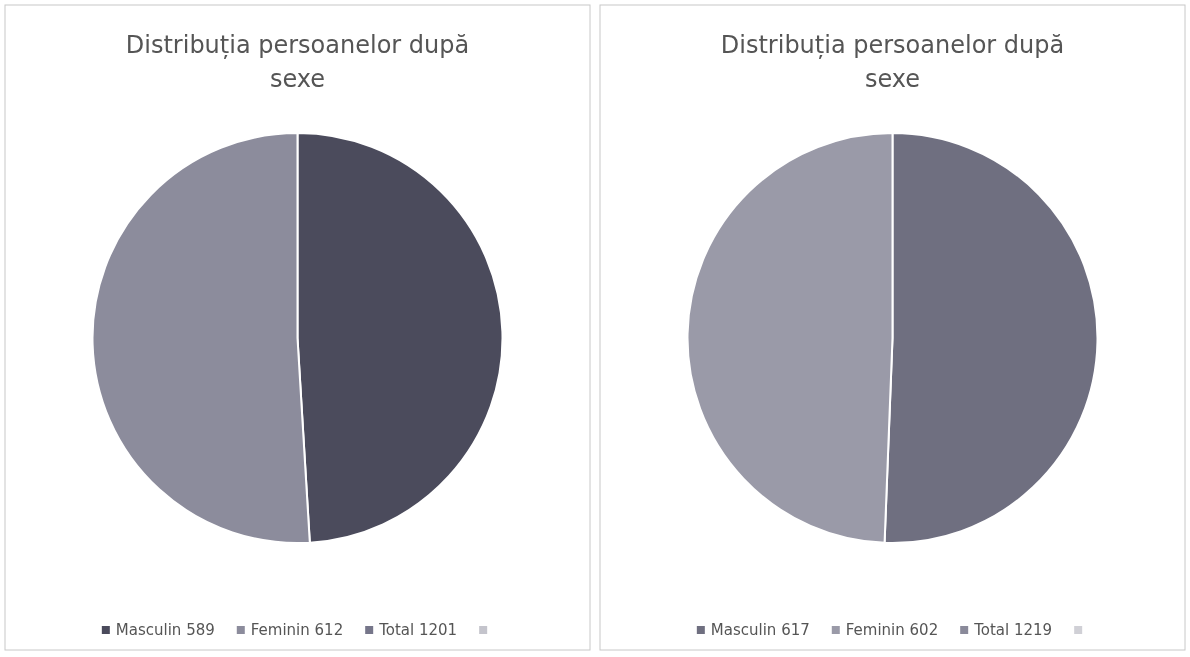  Describe the element at coordinates (418, 630) in the screenshot. I see `legend-label: Total 1201` at that location.